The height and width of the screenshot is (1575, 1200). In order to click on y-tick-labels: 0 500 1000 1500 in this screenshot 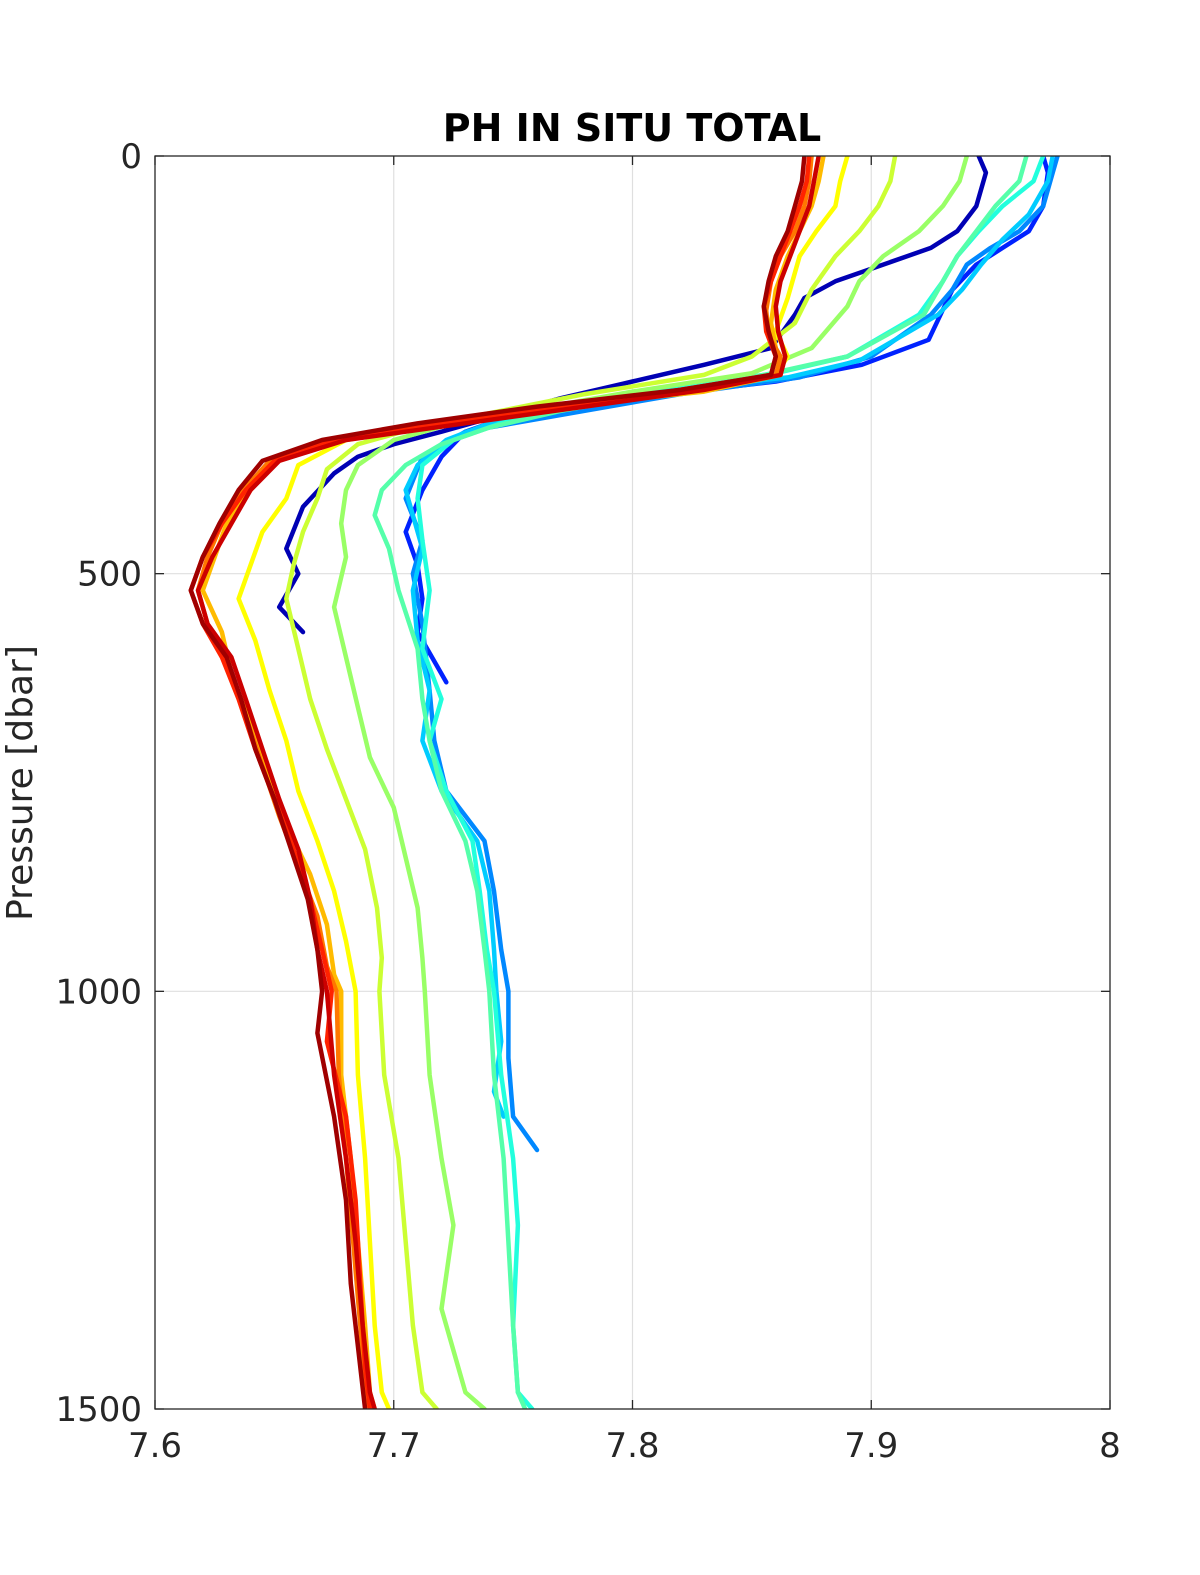, I will do `click(98, 783)`.